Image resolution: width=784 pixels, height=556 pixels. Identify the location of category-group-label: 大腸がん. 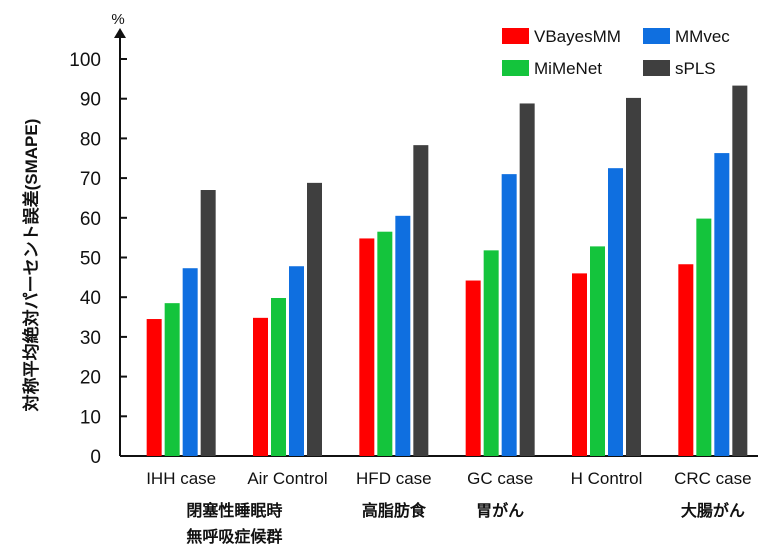
(713, 510).